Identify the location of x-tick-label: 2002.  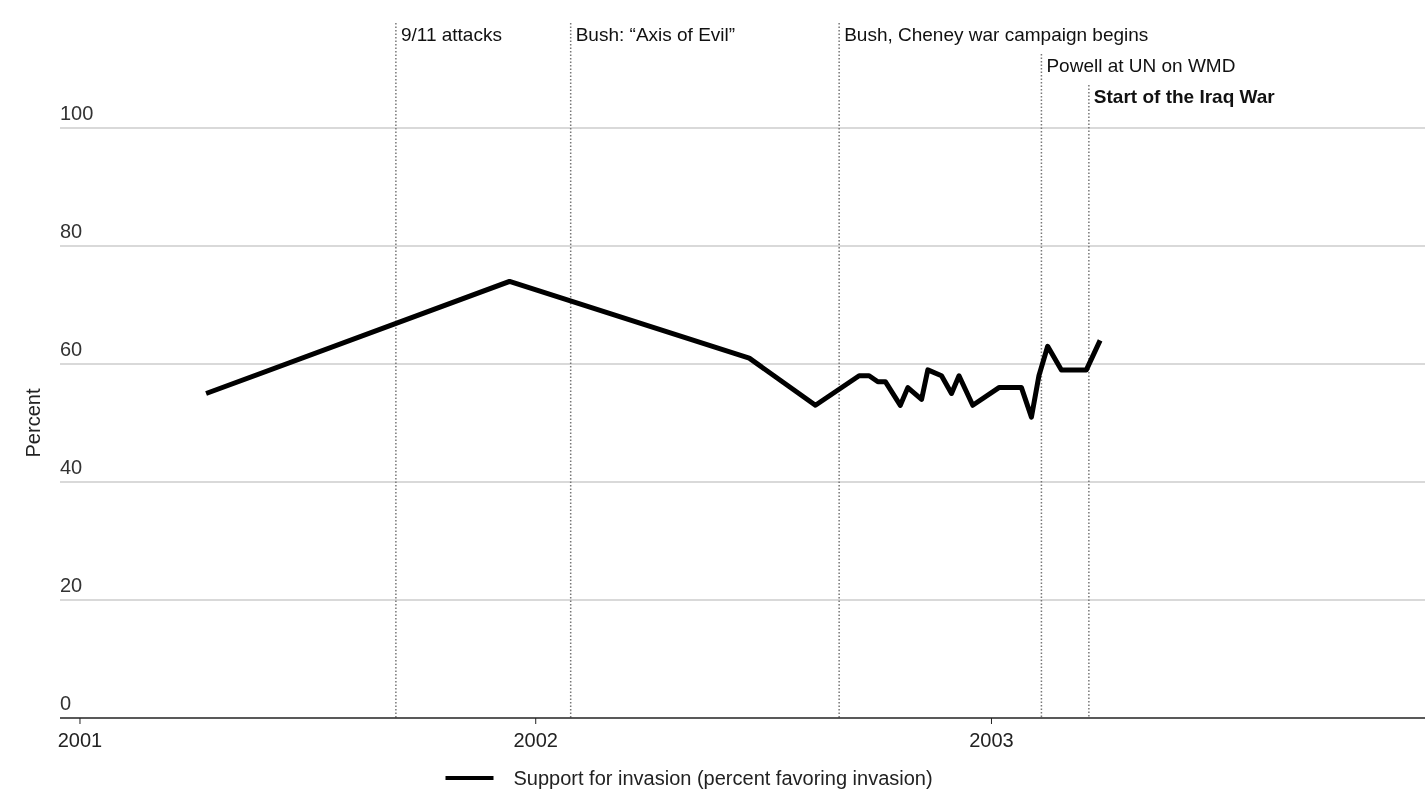
(535, 740).